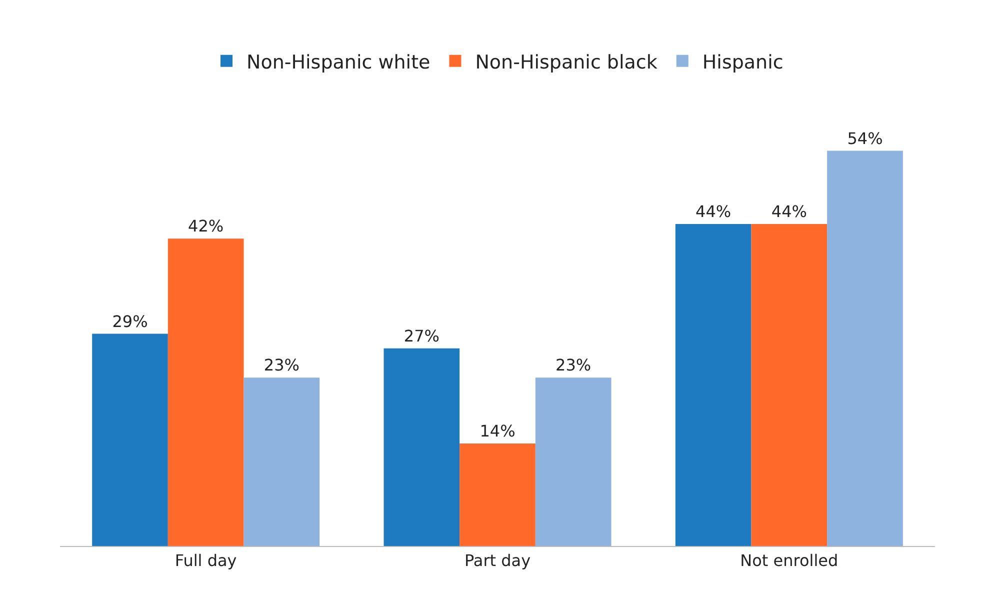 The image size is (983, 596). What do you see at coordinates (206, 226) in the screenshot?
I see `data-label: 42%` at bounding box center [206, 226].